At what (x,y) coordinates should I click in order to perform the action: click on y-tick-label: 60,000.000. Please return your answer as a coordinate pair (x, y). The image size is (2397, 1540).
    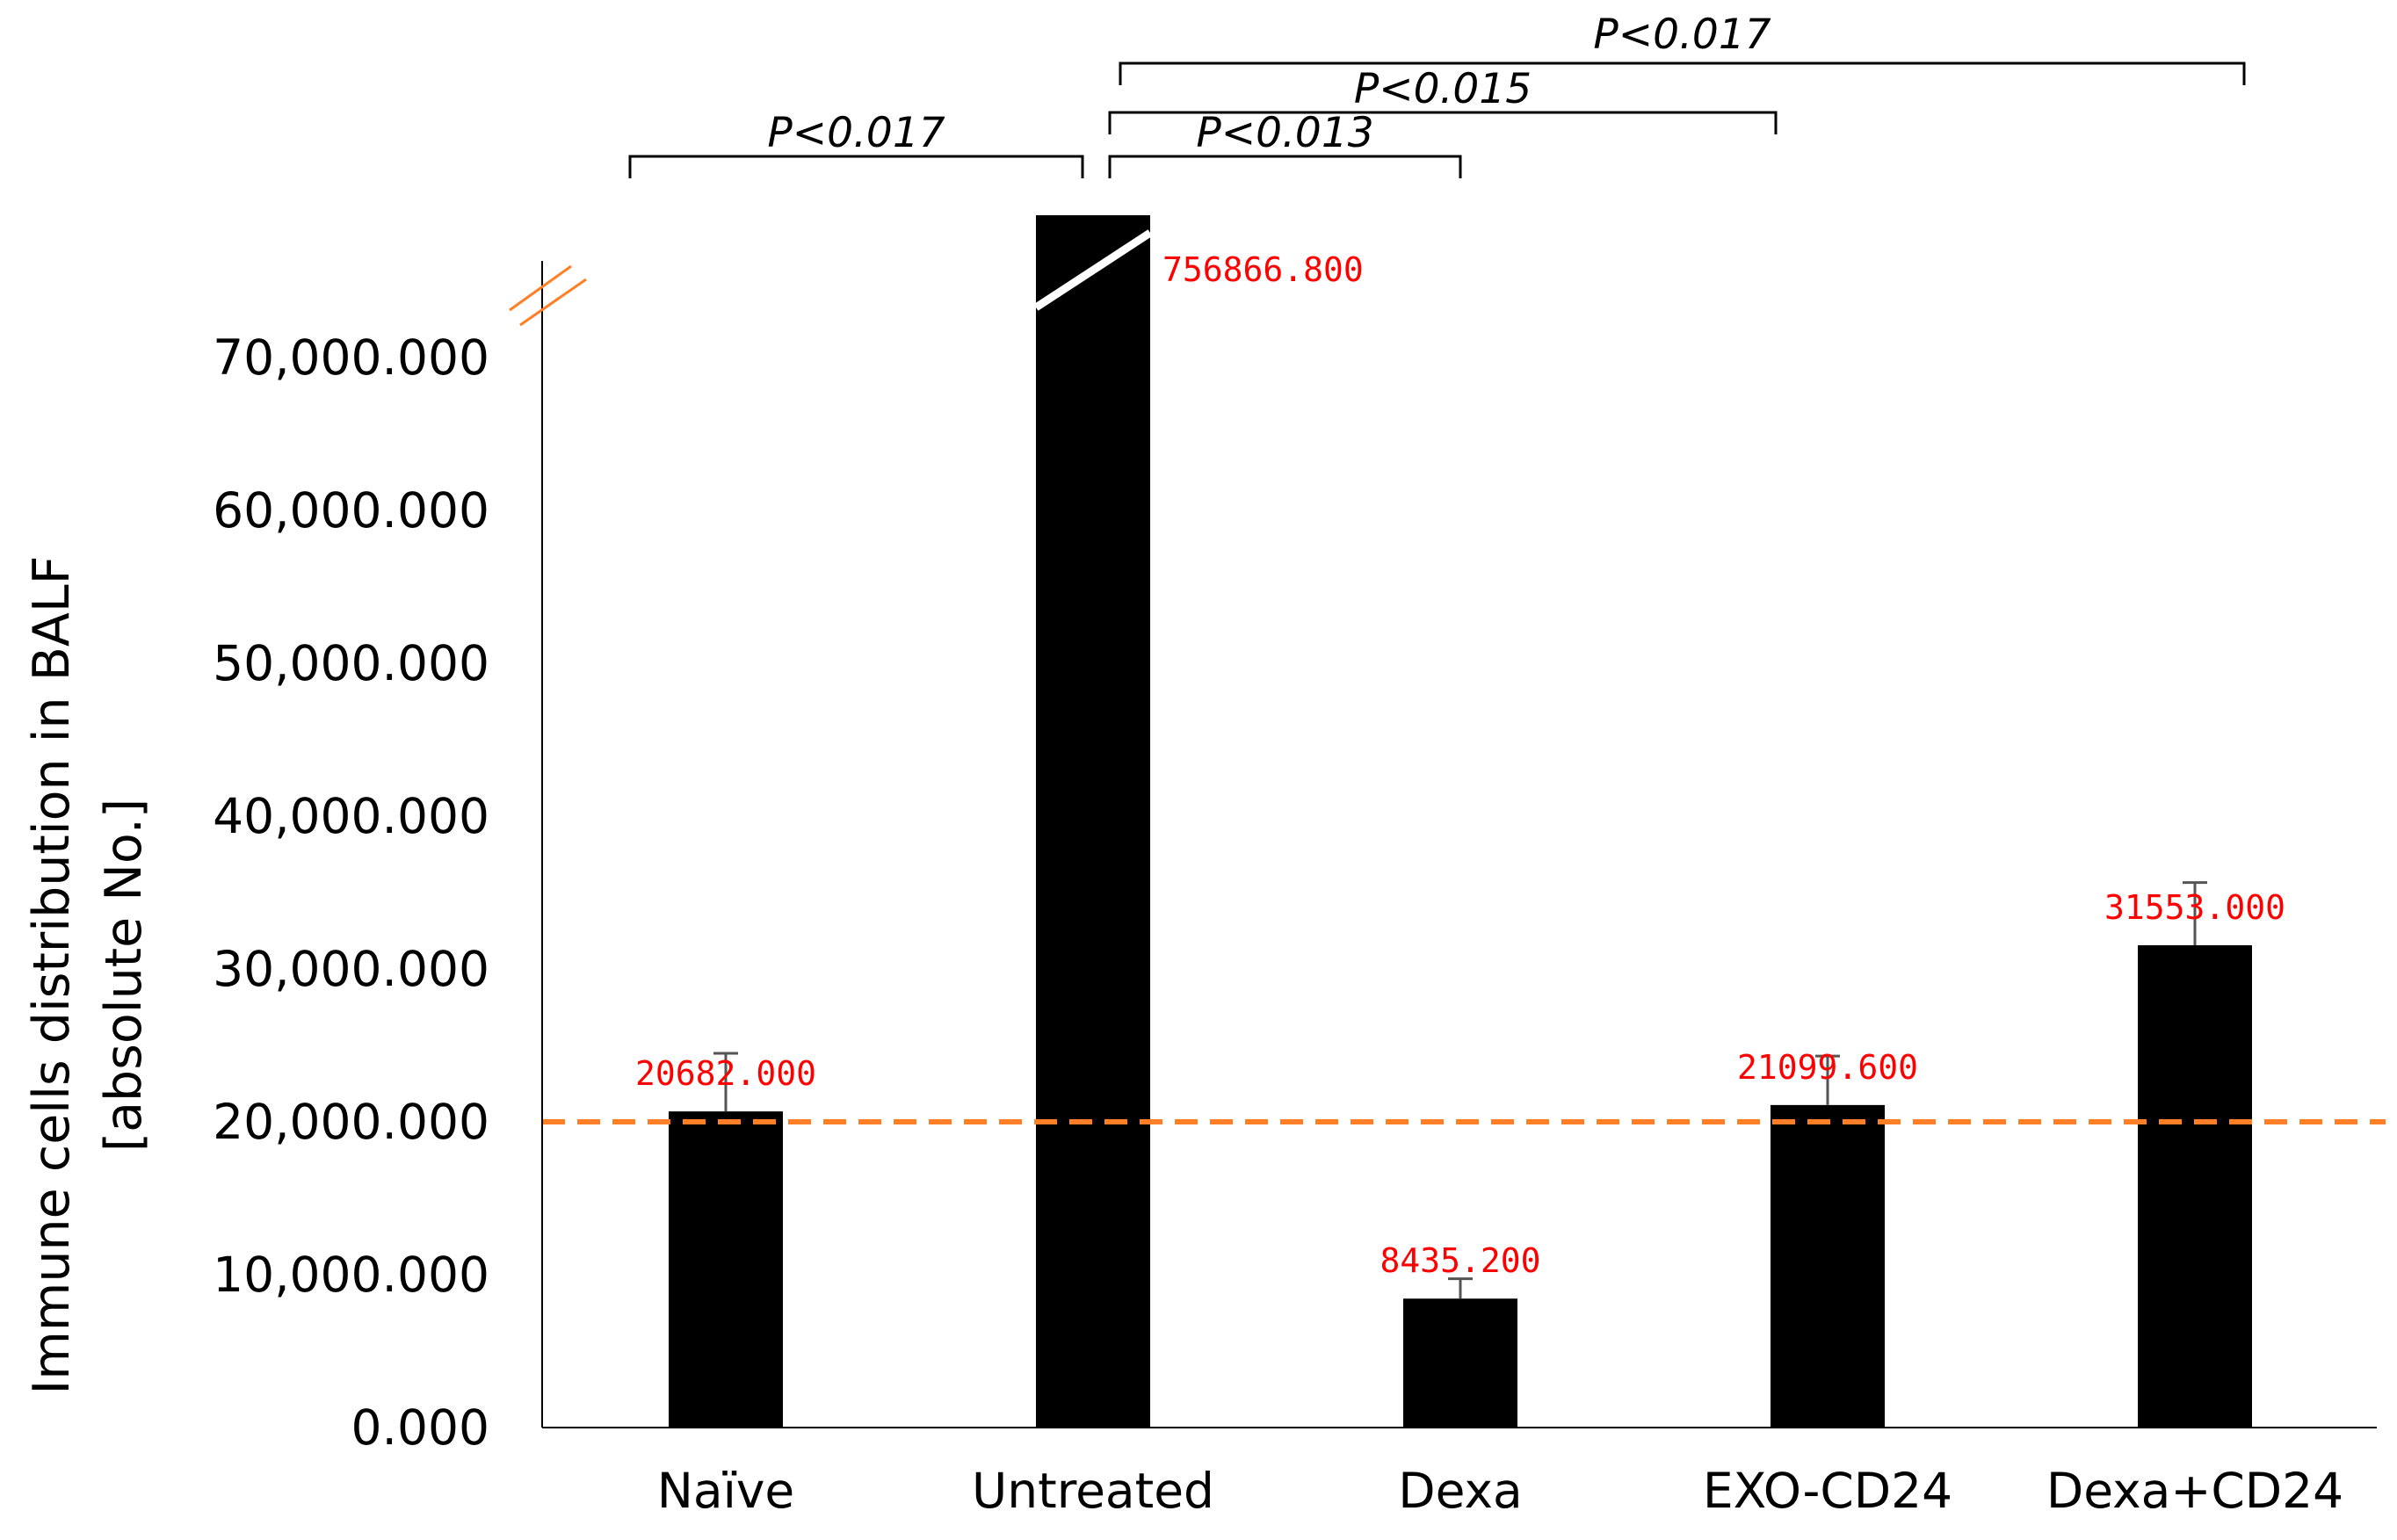
    Looking at the image, I should click on (351, 511).